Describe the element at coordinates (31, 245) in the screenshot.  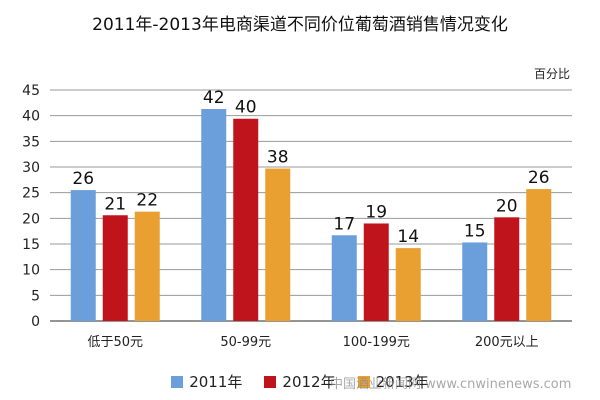
I see `y-tick-label: 15` at that location.